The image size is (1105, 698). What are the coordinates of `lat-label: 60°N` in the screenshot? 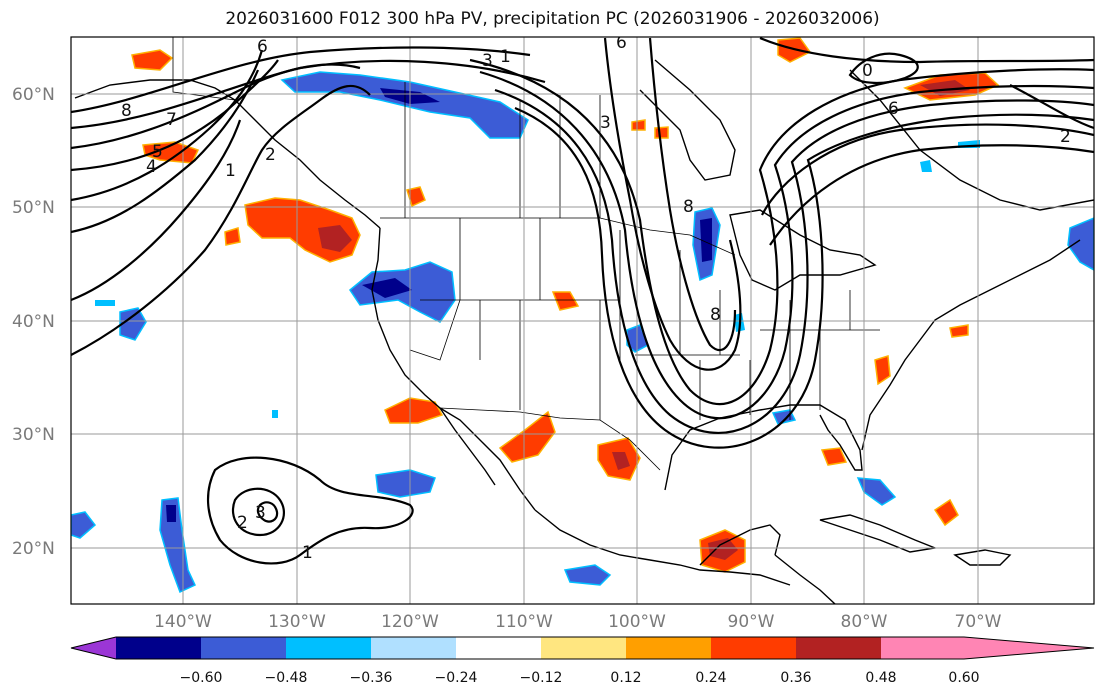 It's located at (33, 95).